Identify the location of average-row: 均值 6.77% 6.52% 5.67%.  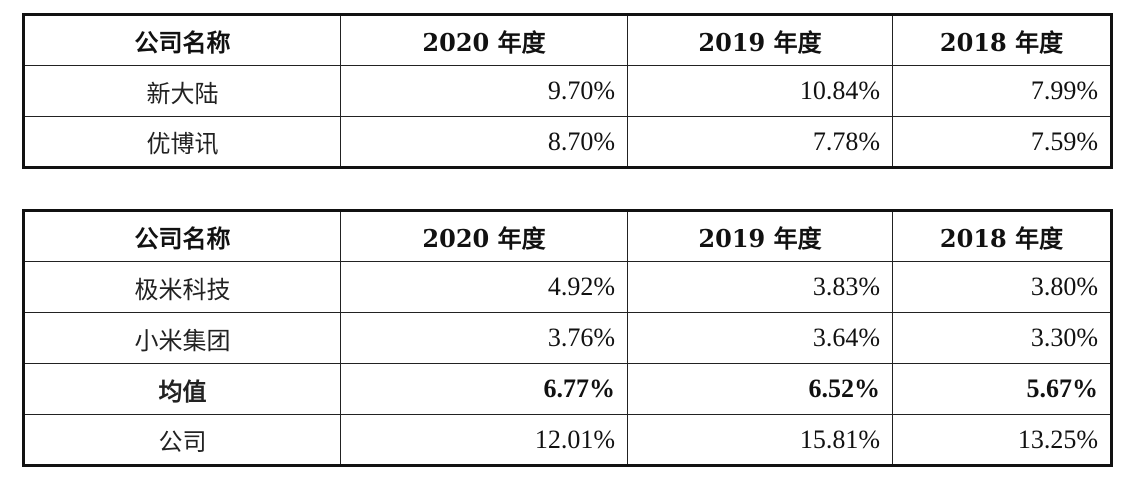
(567, 389).